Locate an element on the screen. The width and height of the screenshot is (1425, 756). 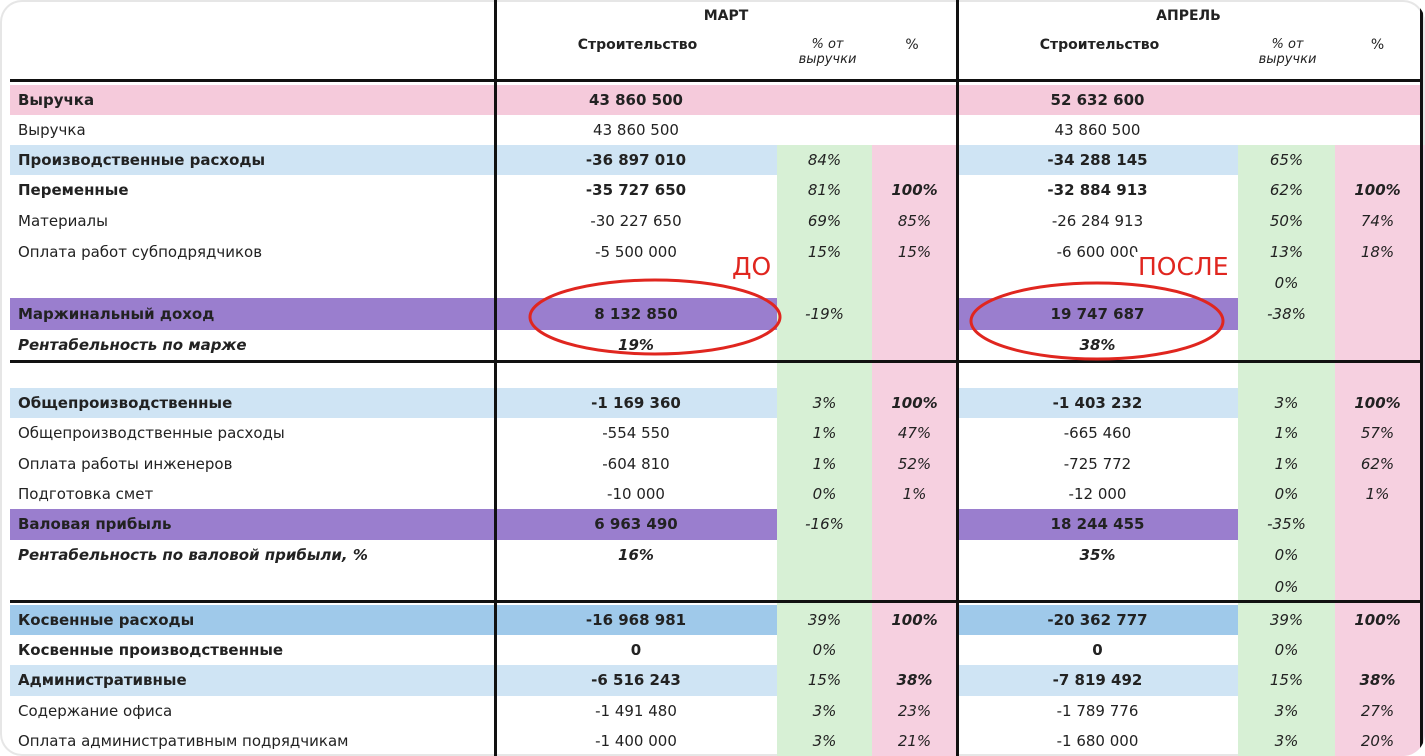
cell-value: 13% is located at coordinates (1286, 252).